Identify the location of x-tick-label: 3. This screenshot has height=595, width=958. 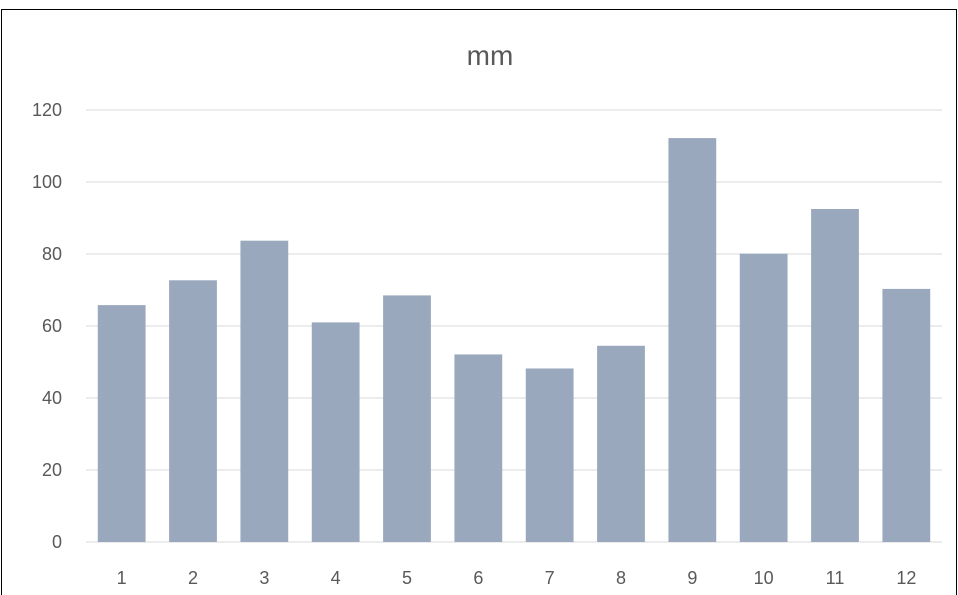
(264, 578).